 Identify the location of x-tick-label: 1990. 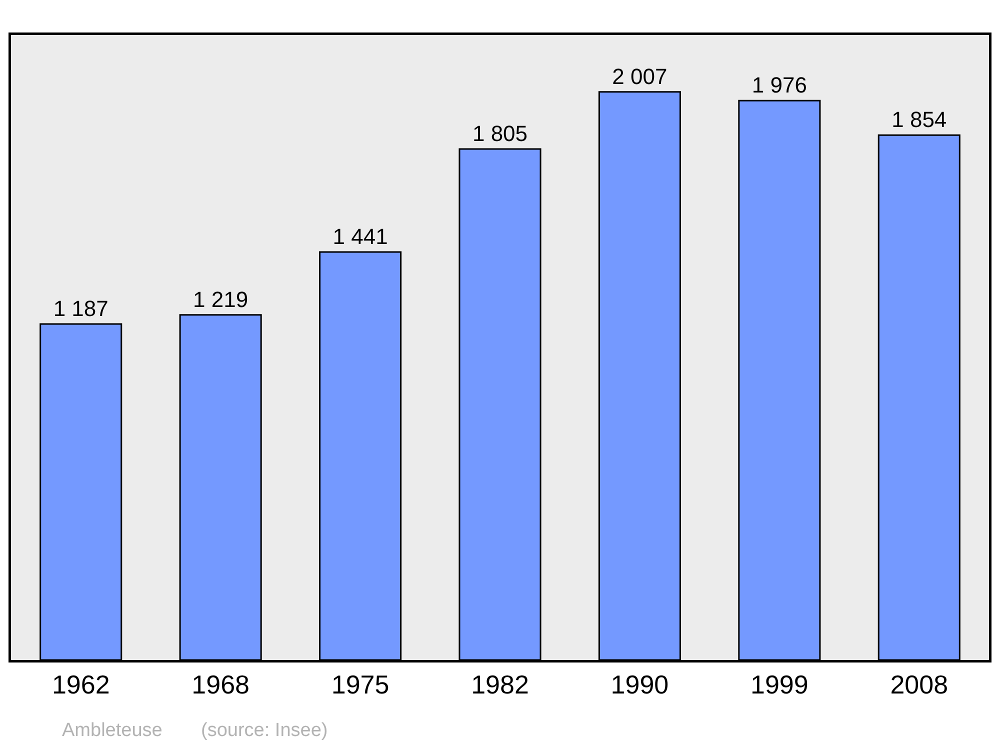
(639, 685).